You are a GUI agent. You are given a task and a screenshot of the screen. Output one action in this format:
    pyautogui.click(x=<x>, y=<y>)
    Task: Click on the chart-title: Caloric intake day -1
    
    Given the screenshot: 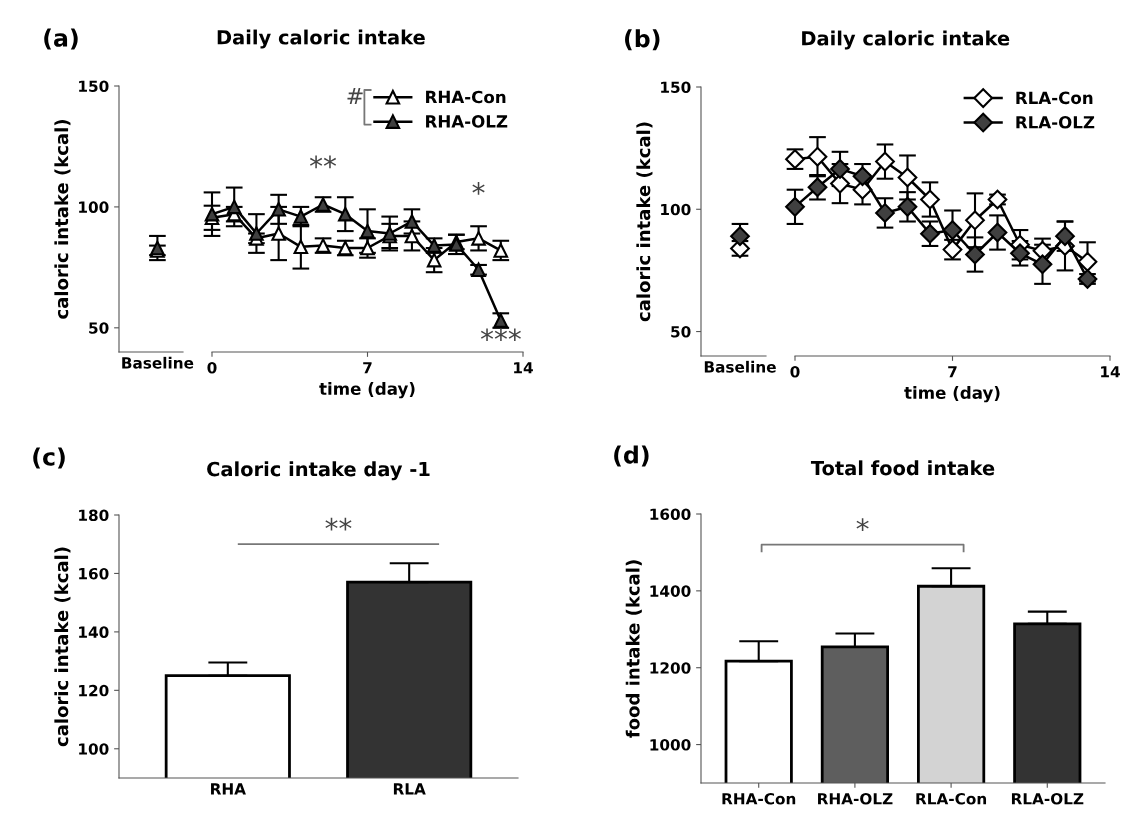 What is the action you would take?
    pyautogui.click(x=318, y=471)
    